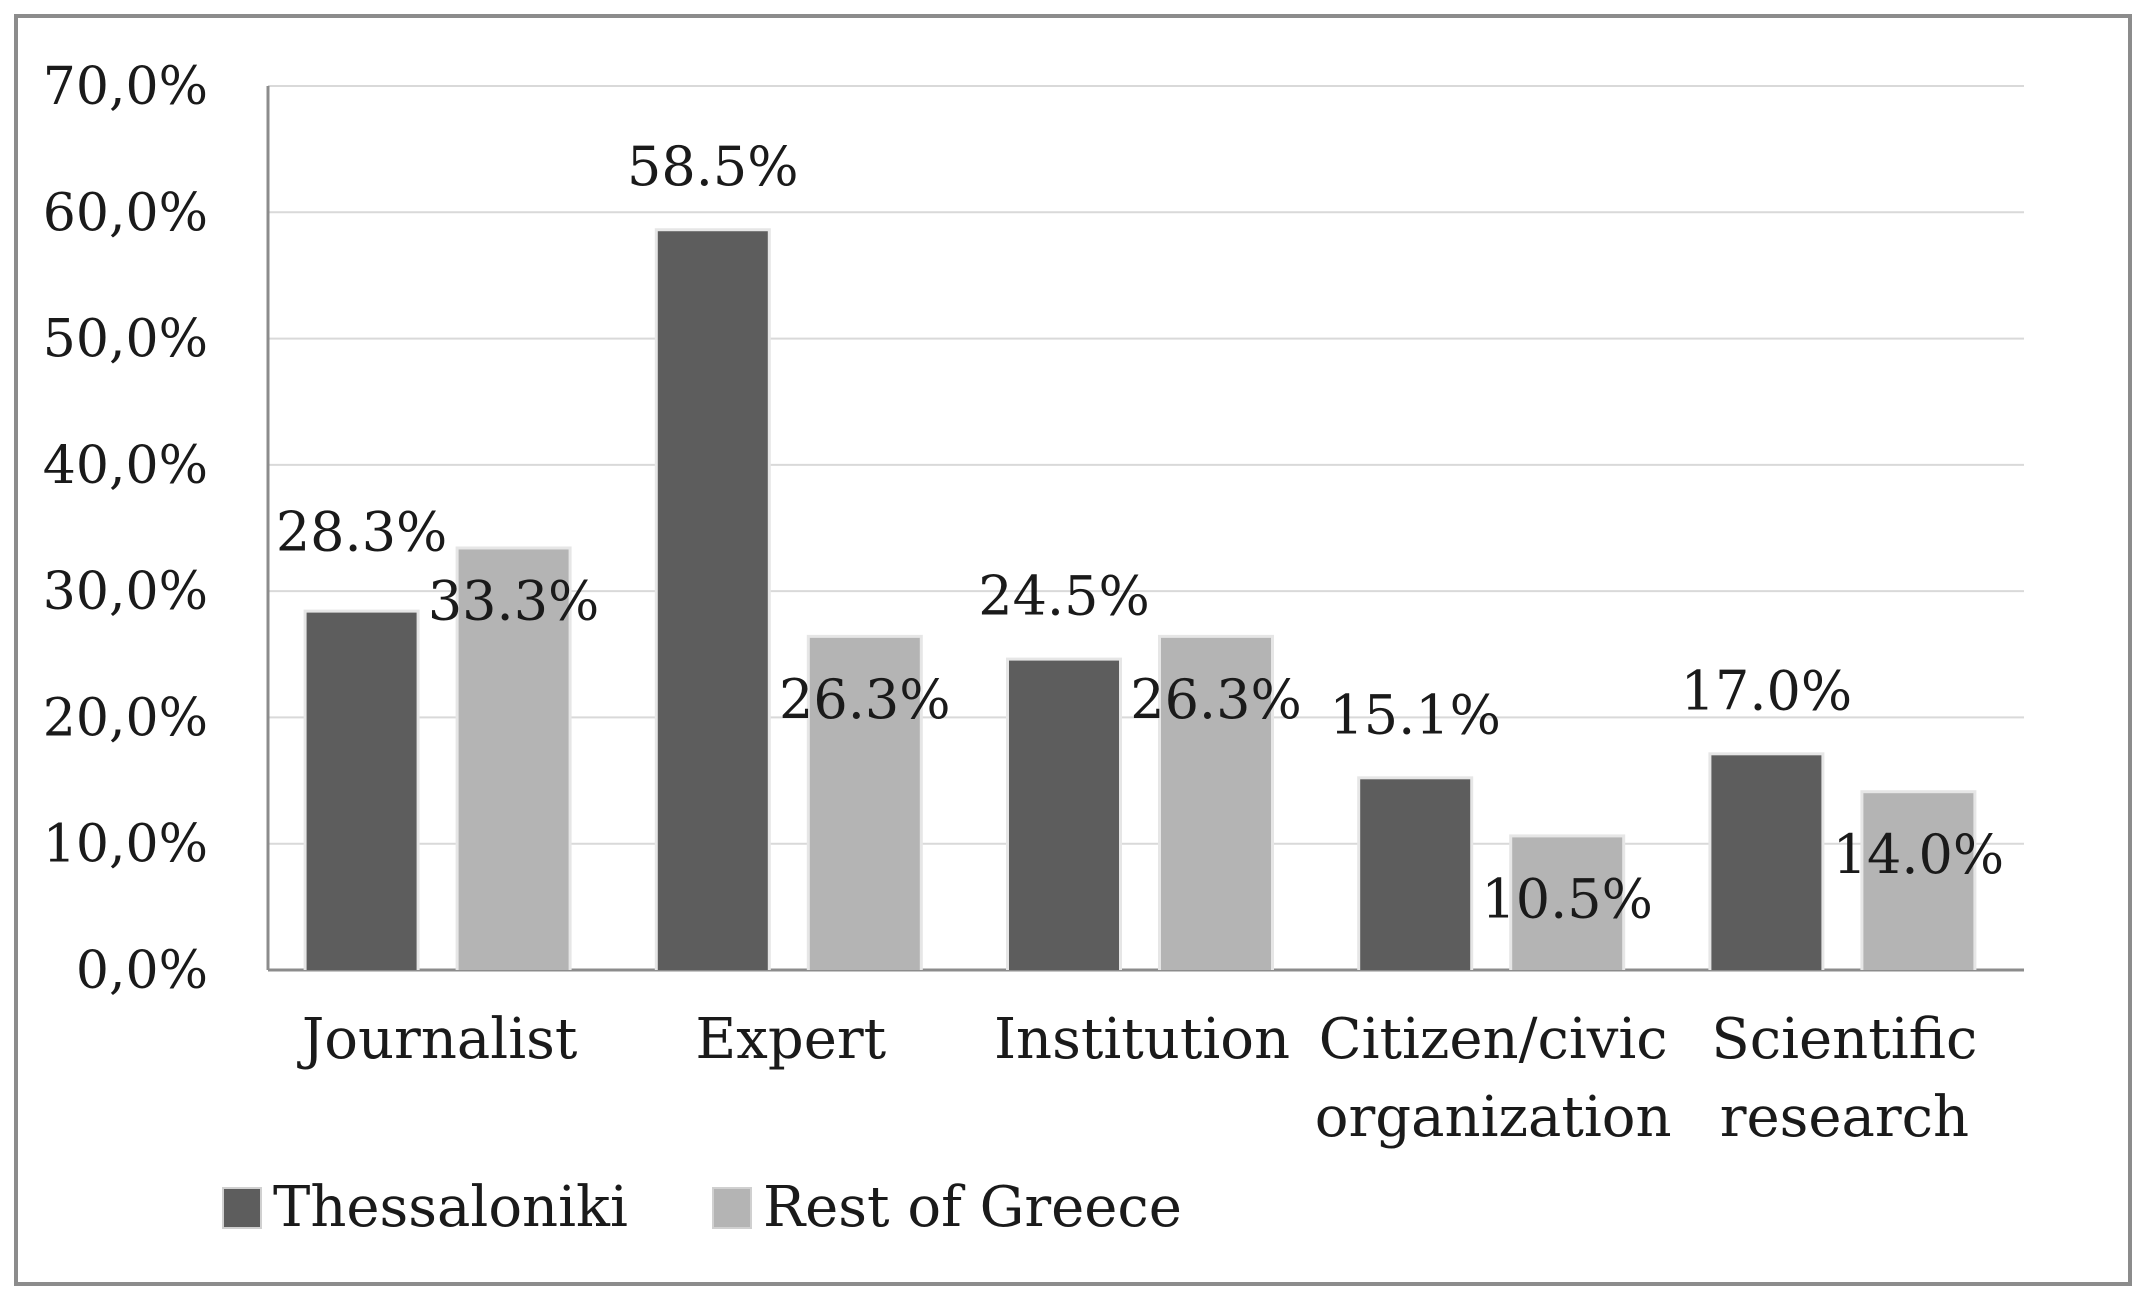 Image resolution: width=2152 pixels, height=1304 pixels. Describe the element at coordinates (1844, 1039) in the screenshot. I see `x-tick-label: Scientific` at that location.